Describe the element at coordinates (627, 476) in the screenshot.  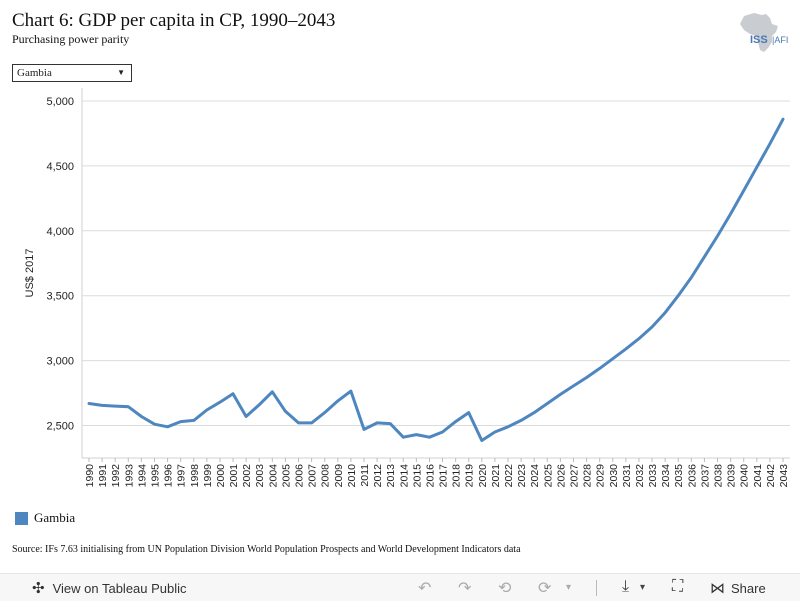
I see `x-tick-label: 2031` at that location.